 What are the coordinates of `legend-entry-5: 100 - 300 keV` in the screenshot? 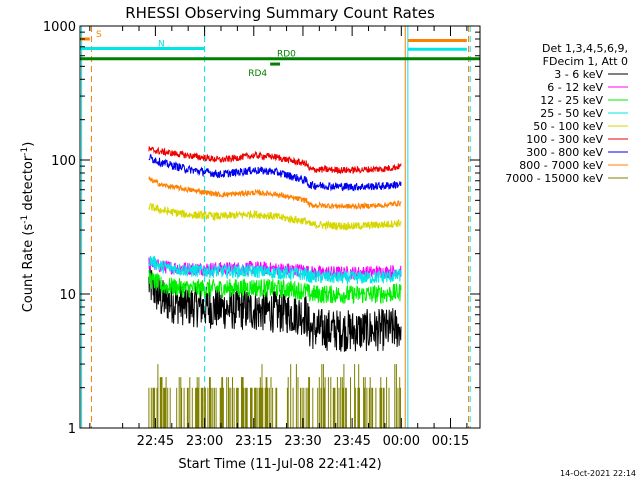 It's located at (564, 139).